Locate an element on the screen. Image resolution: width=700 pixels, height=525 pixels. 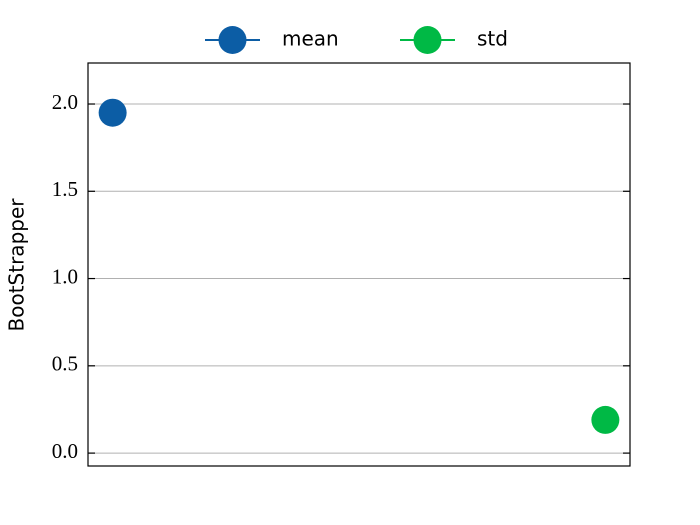
legend-label: std is located at coordinates (492, 39).